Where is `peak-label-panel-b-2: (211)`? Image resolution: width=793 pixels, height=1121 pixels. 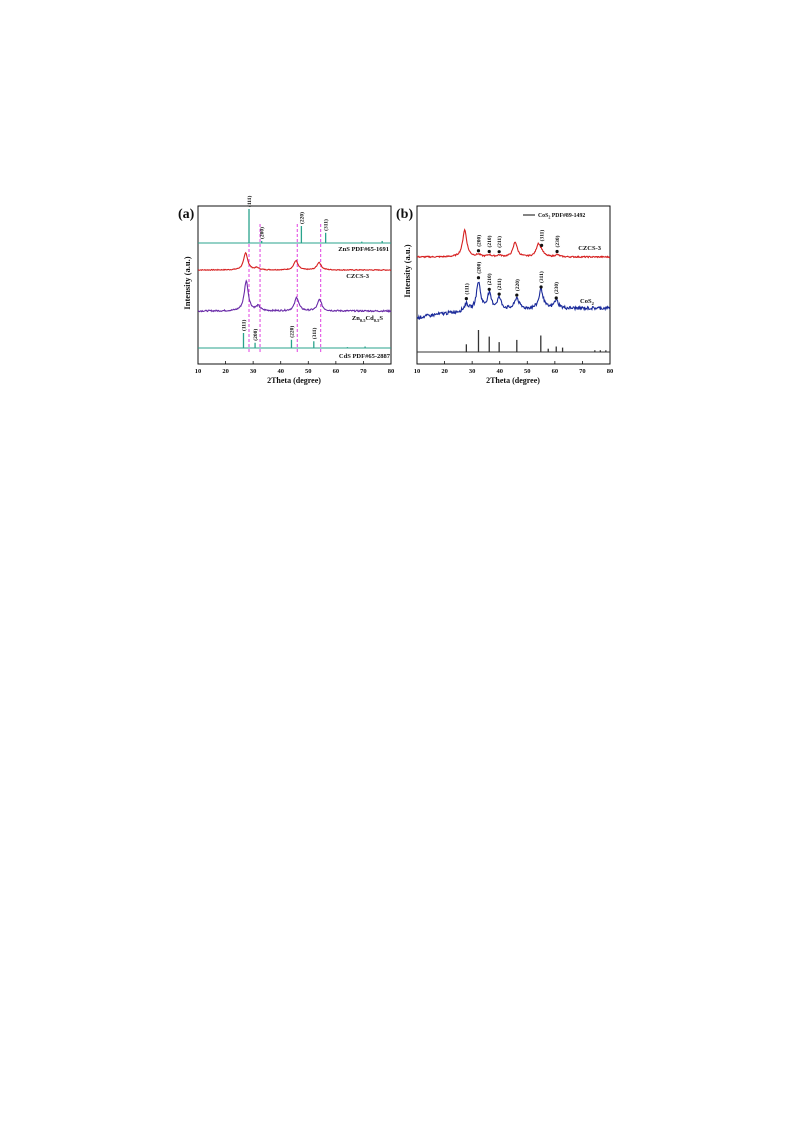
peak-label-panel-b-2: (211) is located at coordinates (499, 242).